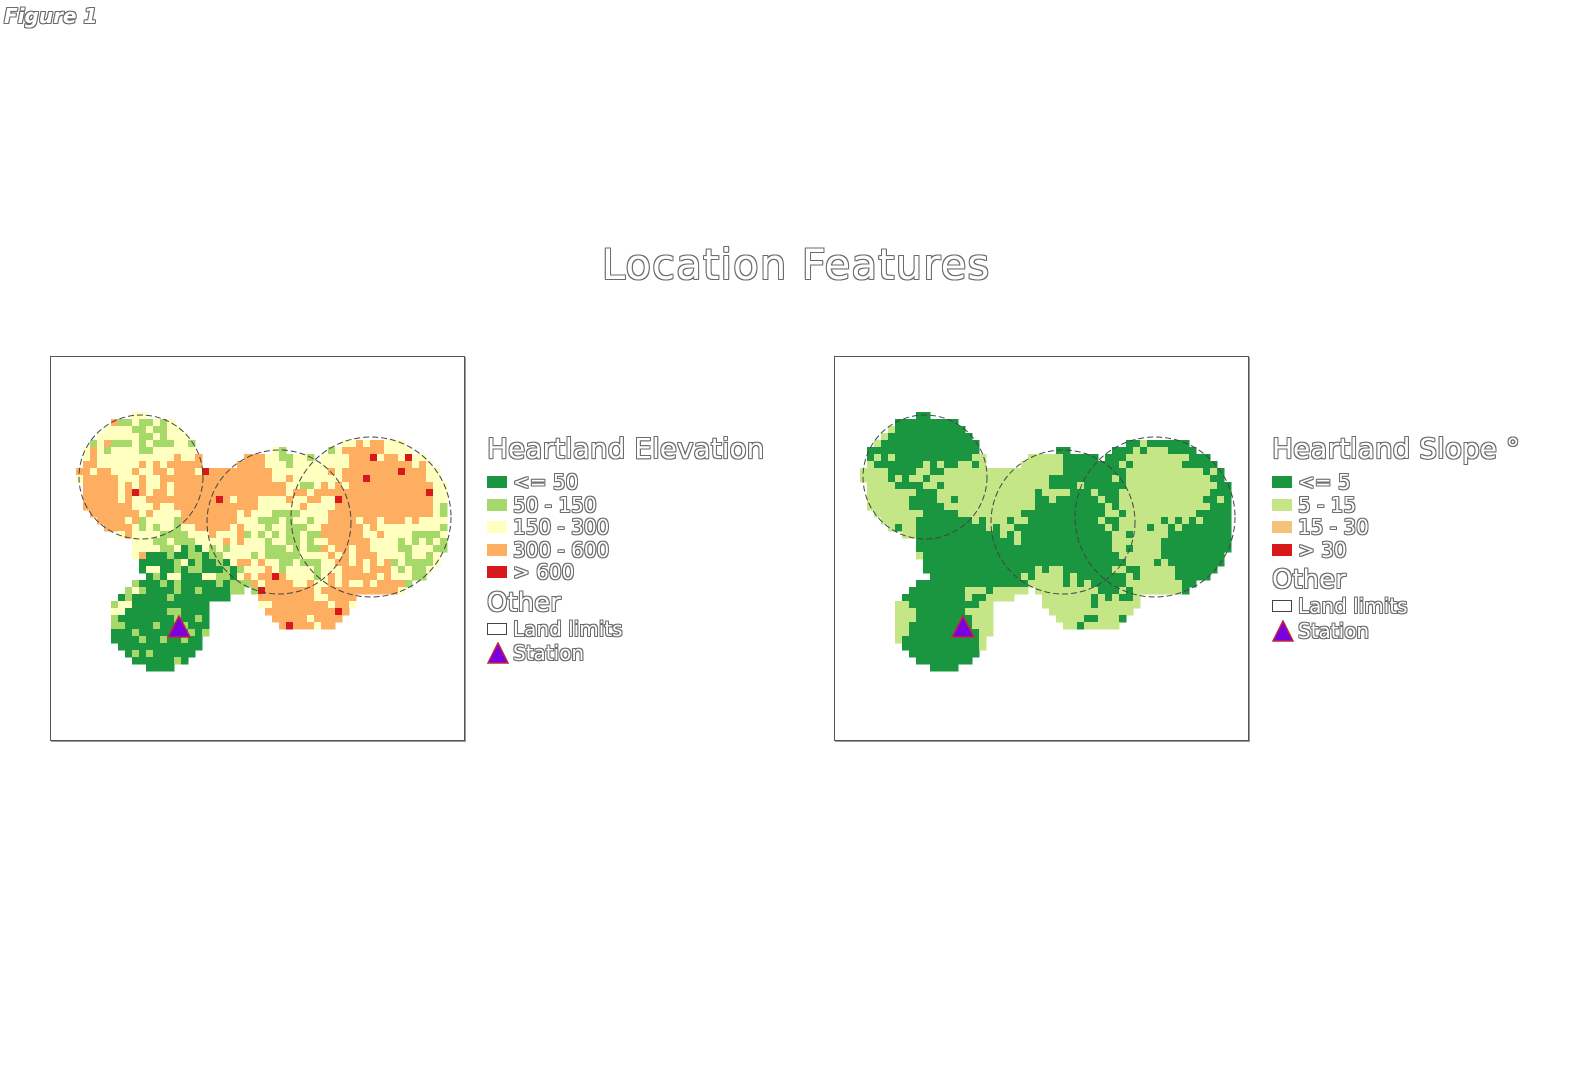 The image size is (1592, 1080). Describe the element at coordinates (1396, 482) in the screenshot. I see `legend-item: <= 5` at that location.